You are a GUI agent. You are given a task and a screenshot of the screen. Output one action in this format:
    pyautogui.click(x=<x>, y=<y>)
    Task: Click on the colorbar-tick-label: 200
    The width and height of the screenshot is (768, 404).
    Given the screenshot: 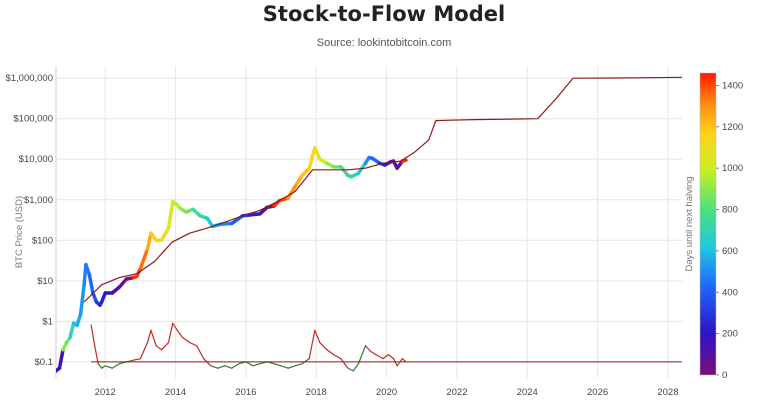 What is the action you would take?
    pyautogui.click(x=730, y=334)
    